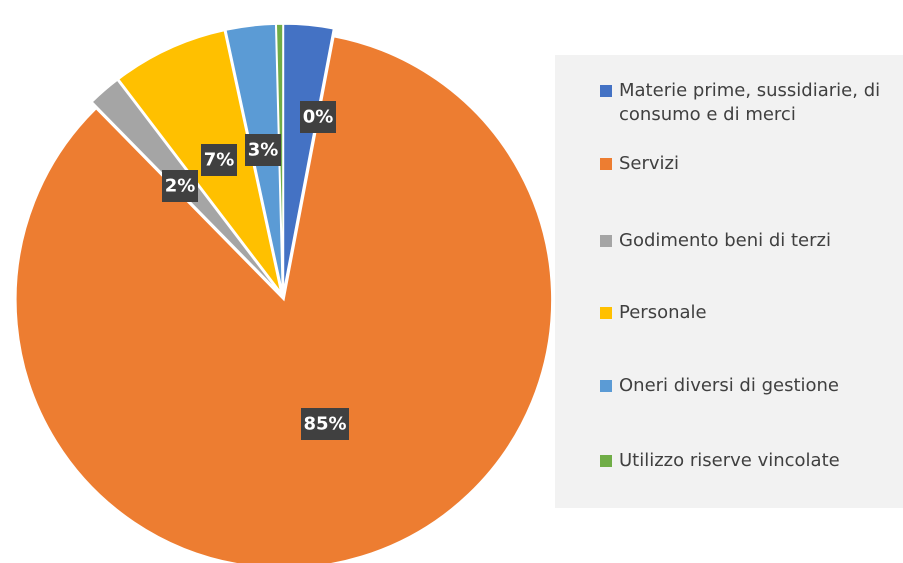  Describe the element at coordinates (725, 240) in the screenshot. I see `legend-label: Godimento beni di terzi` at that location.